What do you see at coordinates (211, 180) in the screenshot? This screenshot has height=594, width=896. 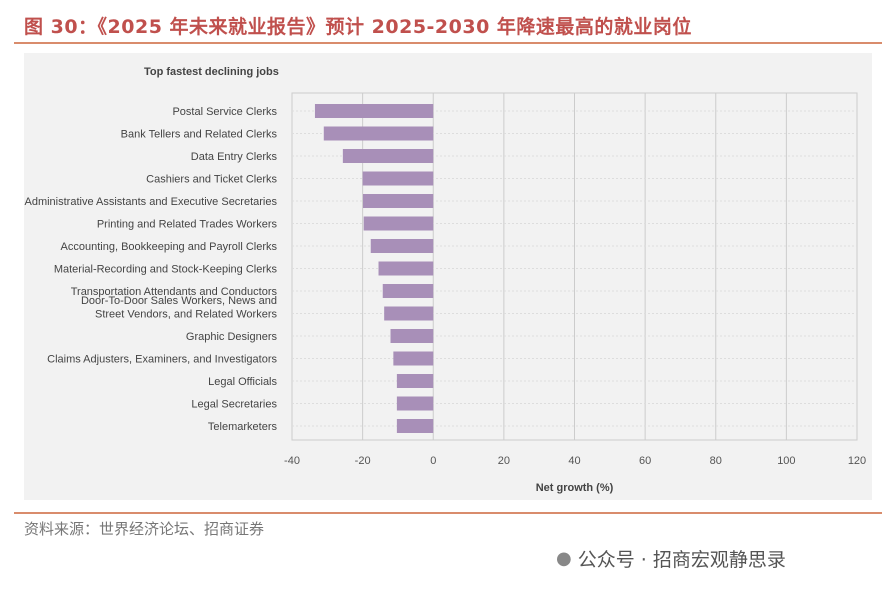 I see `category-label: Cashiers and Ticket Clerks` at bounding box center [211, 180].